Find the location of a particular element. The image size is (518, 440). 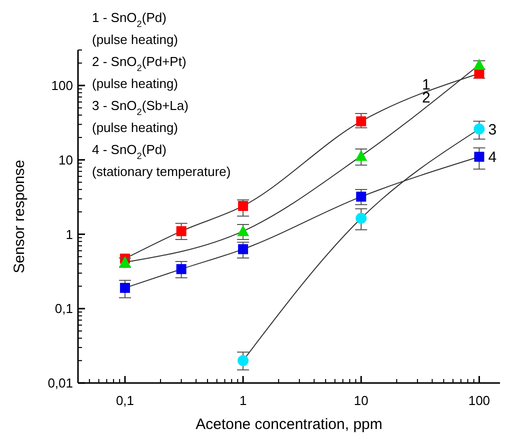

y-tick-label: 10 is located at coordinates (65, 160).